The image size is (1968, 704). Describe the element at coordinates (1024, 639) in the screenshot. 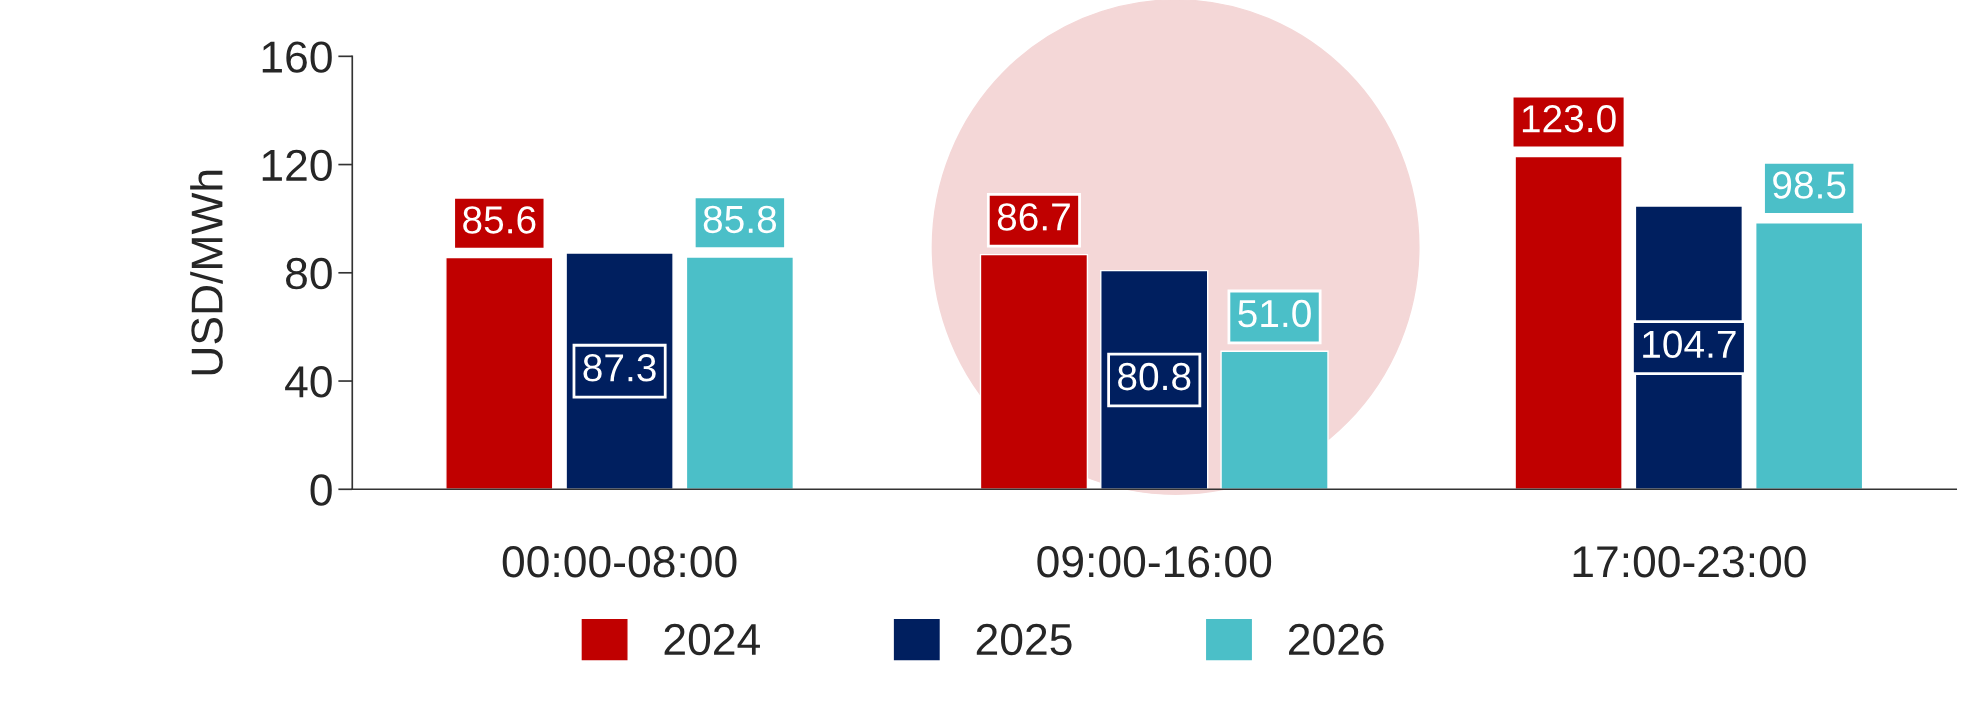

I see `legend-label: 2025` at that location.